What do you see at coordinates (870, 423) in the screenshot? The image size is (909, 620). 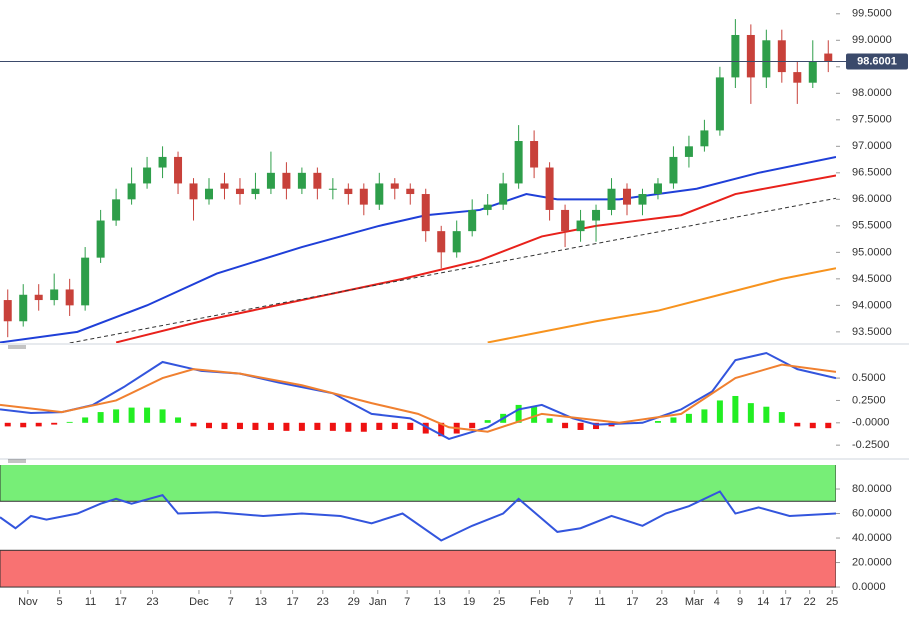 I see `y-tick-label: -0.0000` at bounding box center [870, 423].